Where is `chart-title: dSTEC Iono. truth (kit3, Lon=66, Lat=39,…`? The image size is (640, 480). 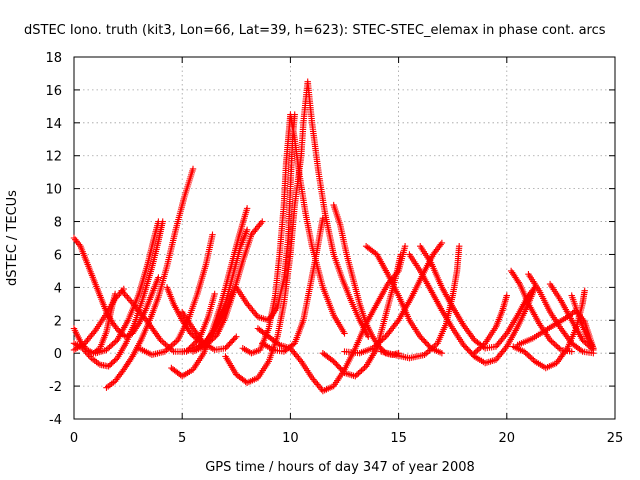 chart-title: dSTEC Iono. truth (kit3, Lon=66, Lat=39,… is located at coordinates (315, 30).